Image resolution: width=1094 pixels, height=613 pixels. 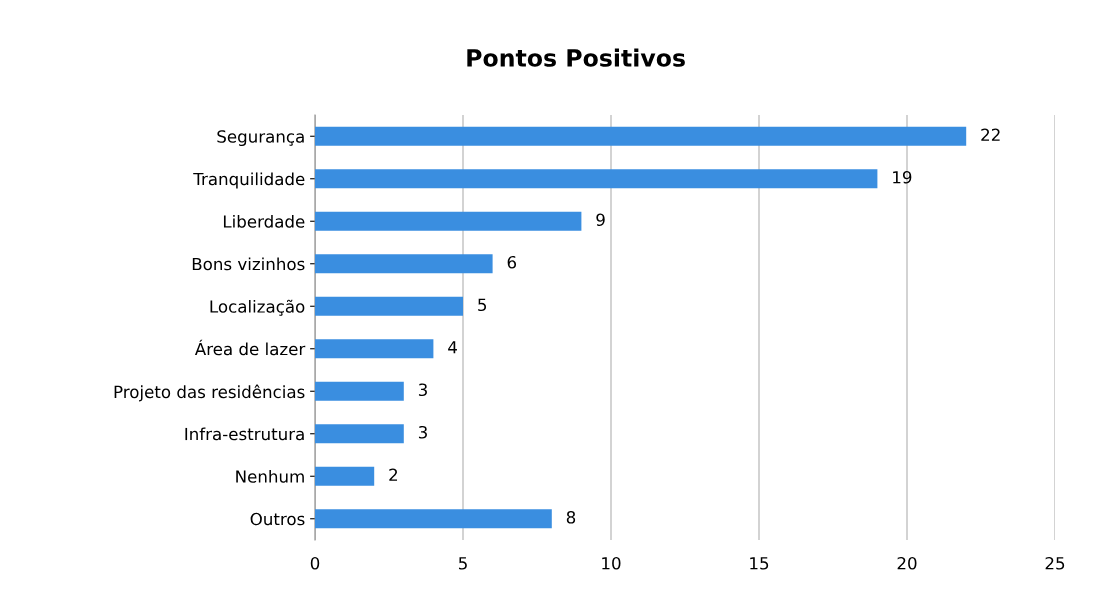 I want to click on x-tick-label: 5, so click(x=462, y=563).